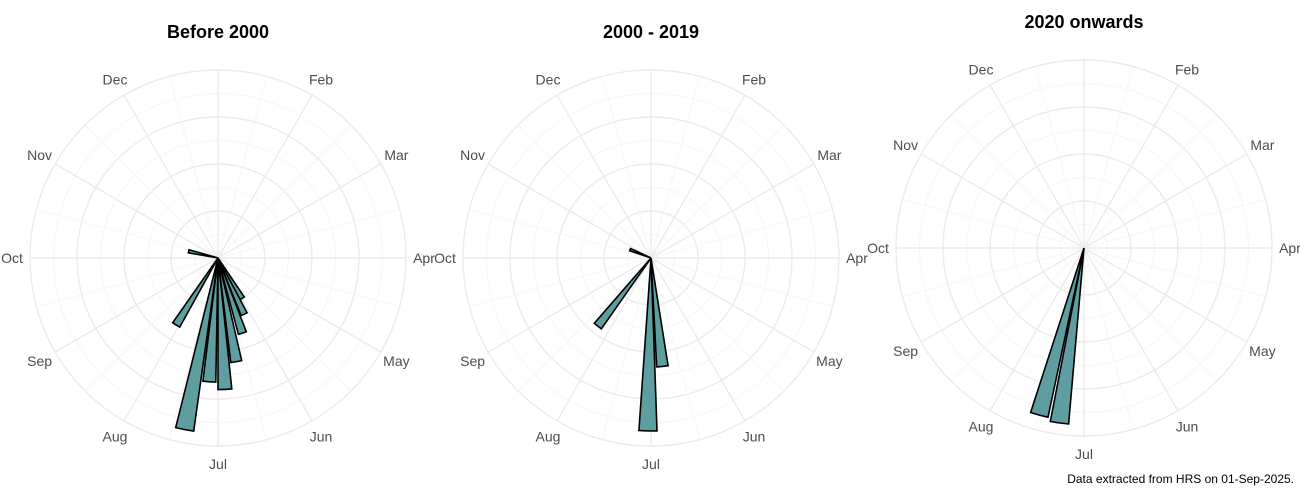 The height and width of the screenshot is (500, 1300). What do you see at coordinates (651, 32) in the screenshot?
I see `panel-title: 2000 - 2019` at bounding box center [651, 32].